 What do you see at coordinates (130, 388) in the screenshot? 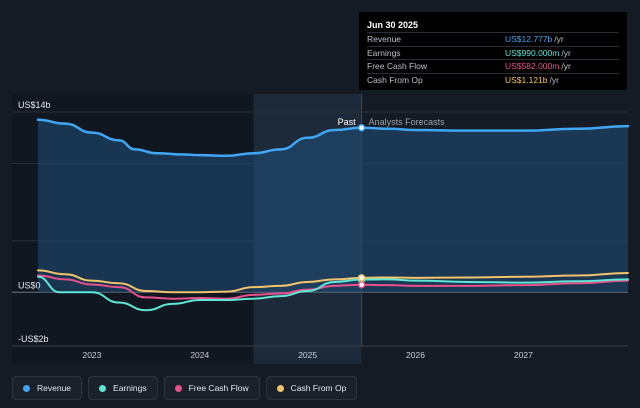
I see `legend-label: Earnings` at bounding box center [130, 388].